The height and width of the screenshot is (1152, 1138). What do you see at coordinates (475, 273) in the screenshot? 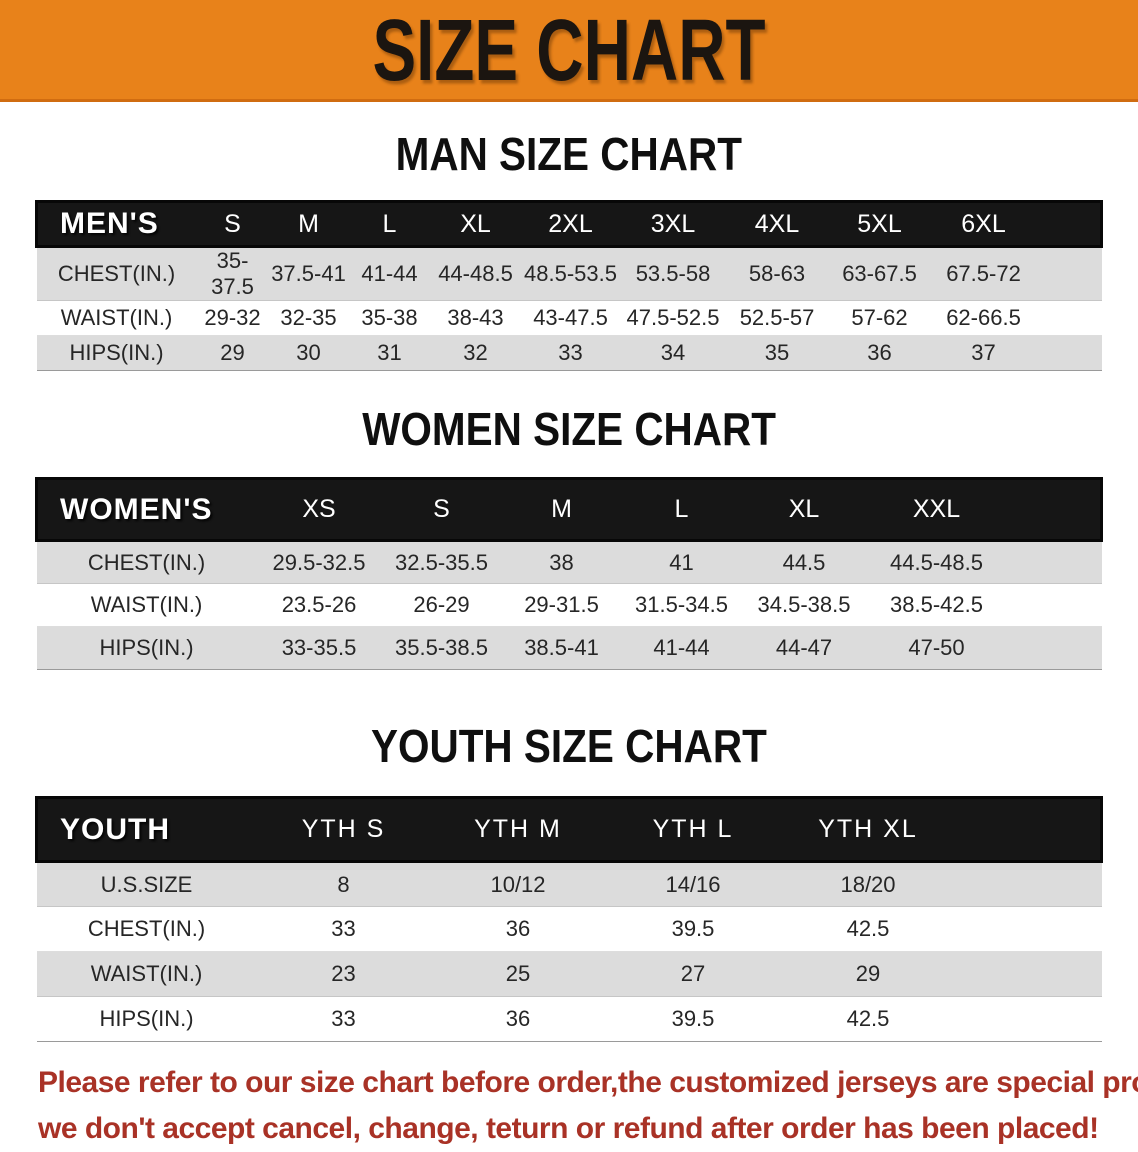
I see `men-value-cell: 44-48.5` at bounding box center [475, 273].